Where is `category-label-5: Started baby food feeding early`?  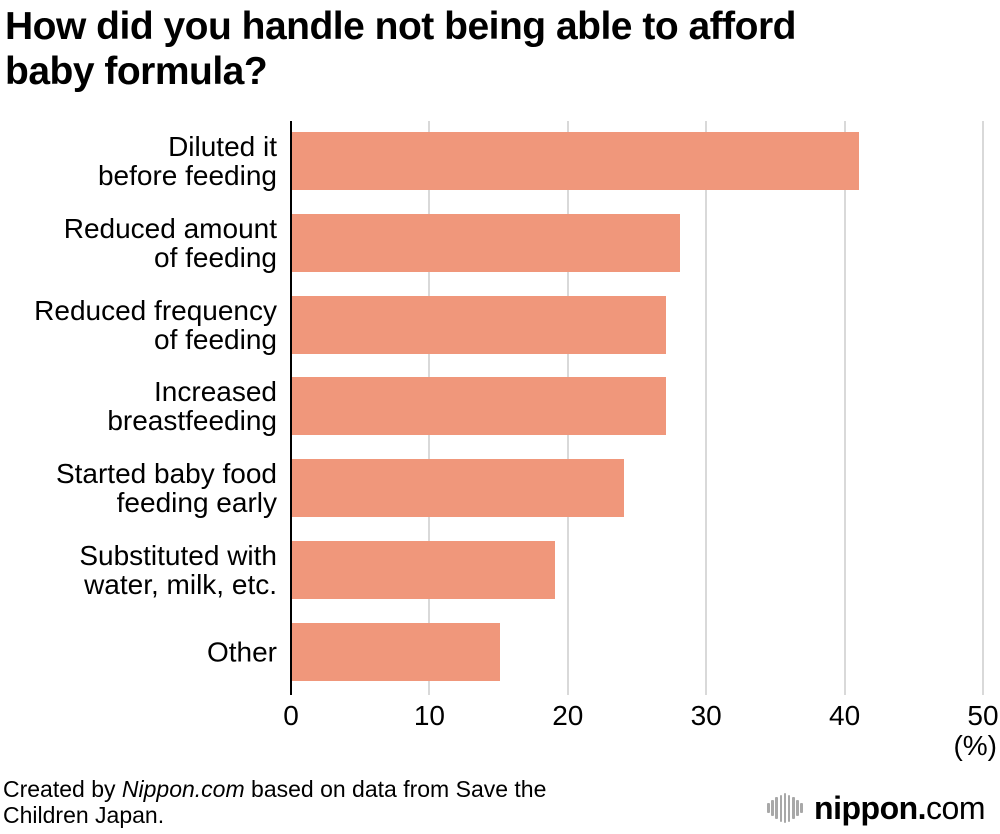 category-label-5: Started baby food feeding early is located at coordinates (166, 488).